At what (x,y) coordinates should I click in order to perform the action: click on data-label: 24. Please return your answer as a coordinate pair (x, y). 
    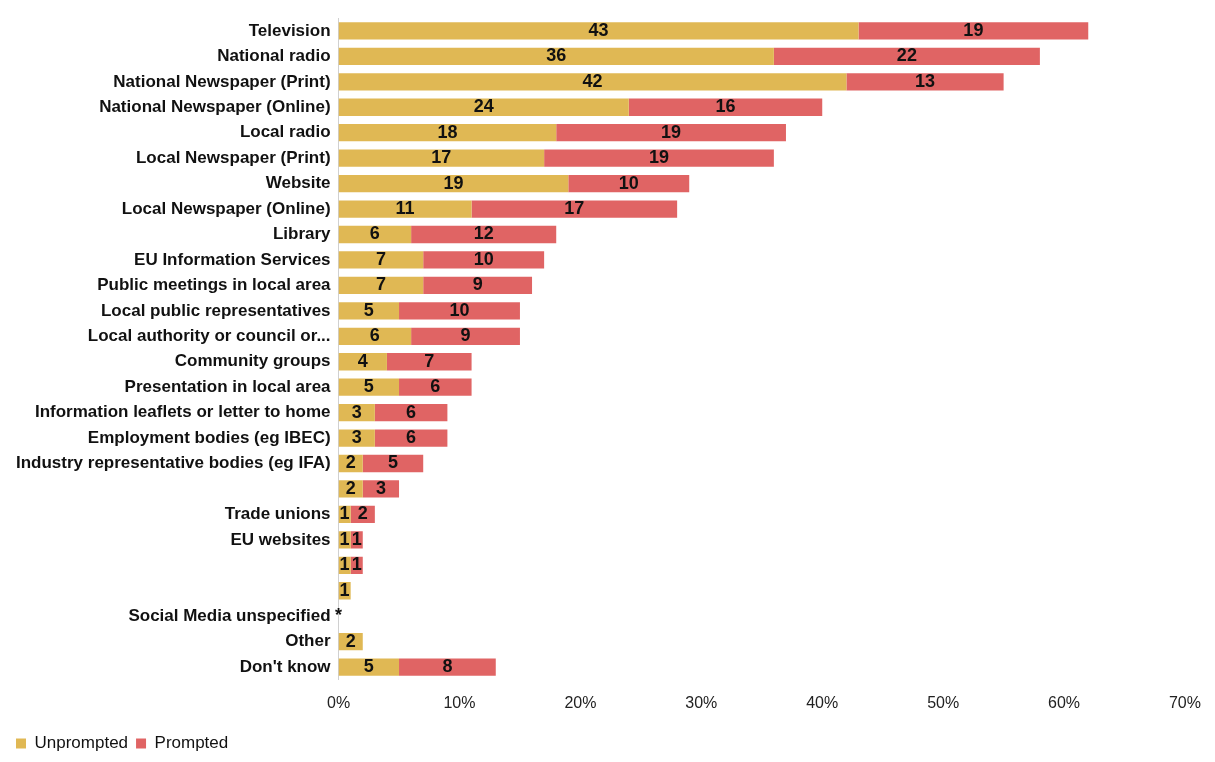
    Looking at the image, I should click on (483, 106).